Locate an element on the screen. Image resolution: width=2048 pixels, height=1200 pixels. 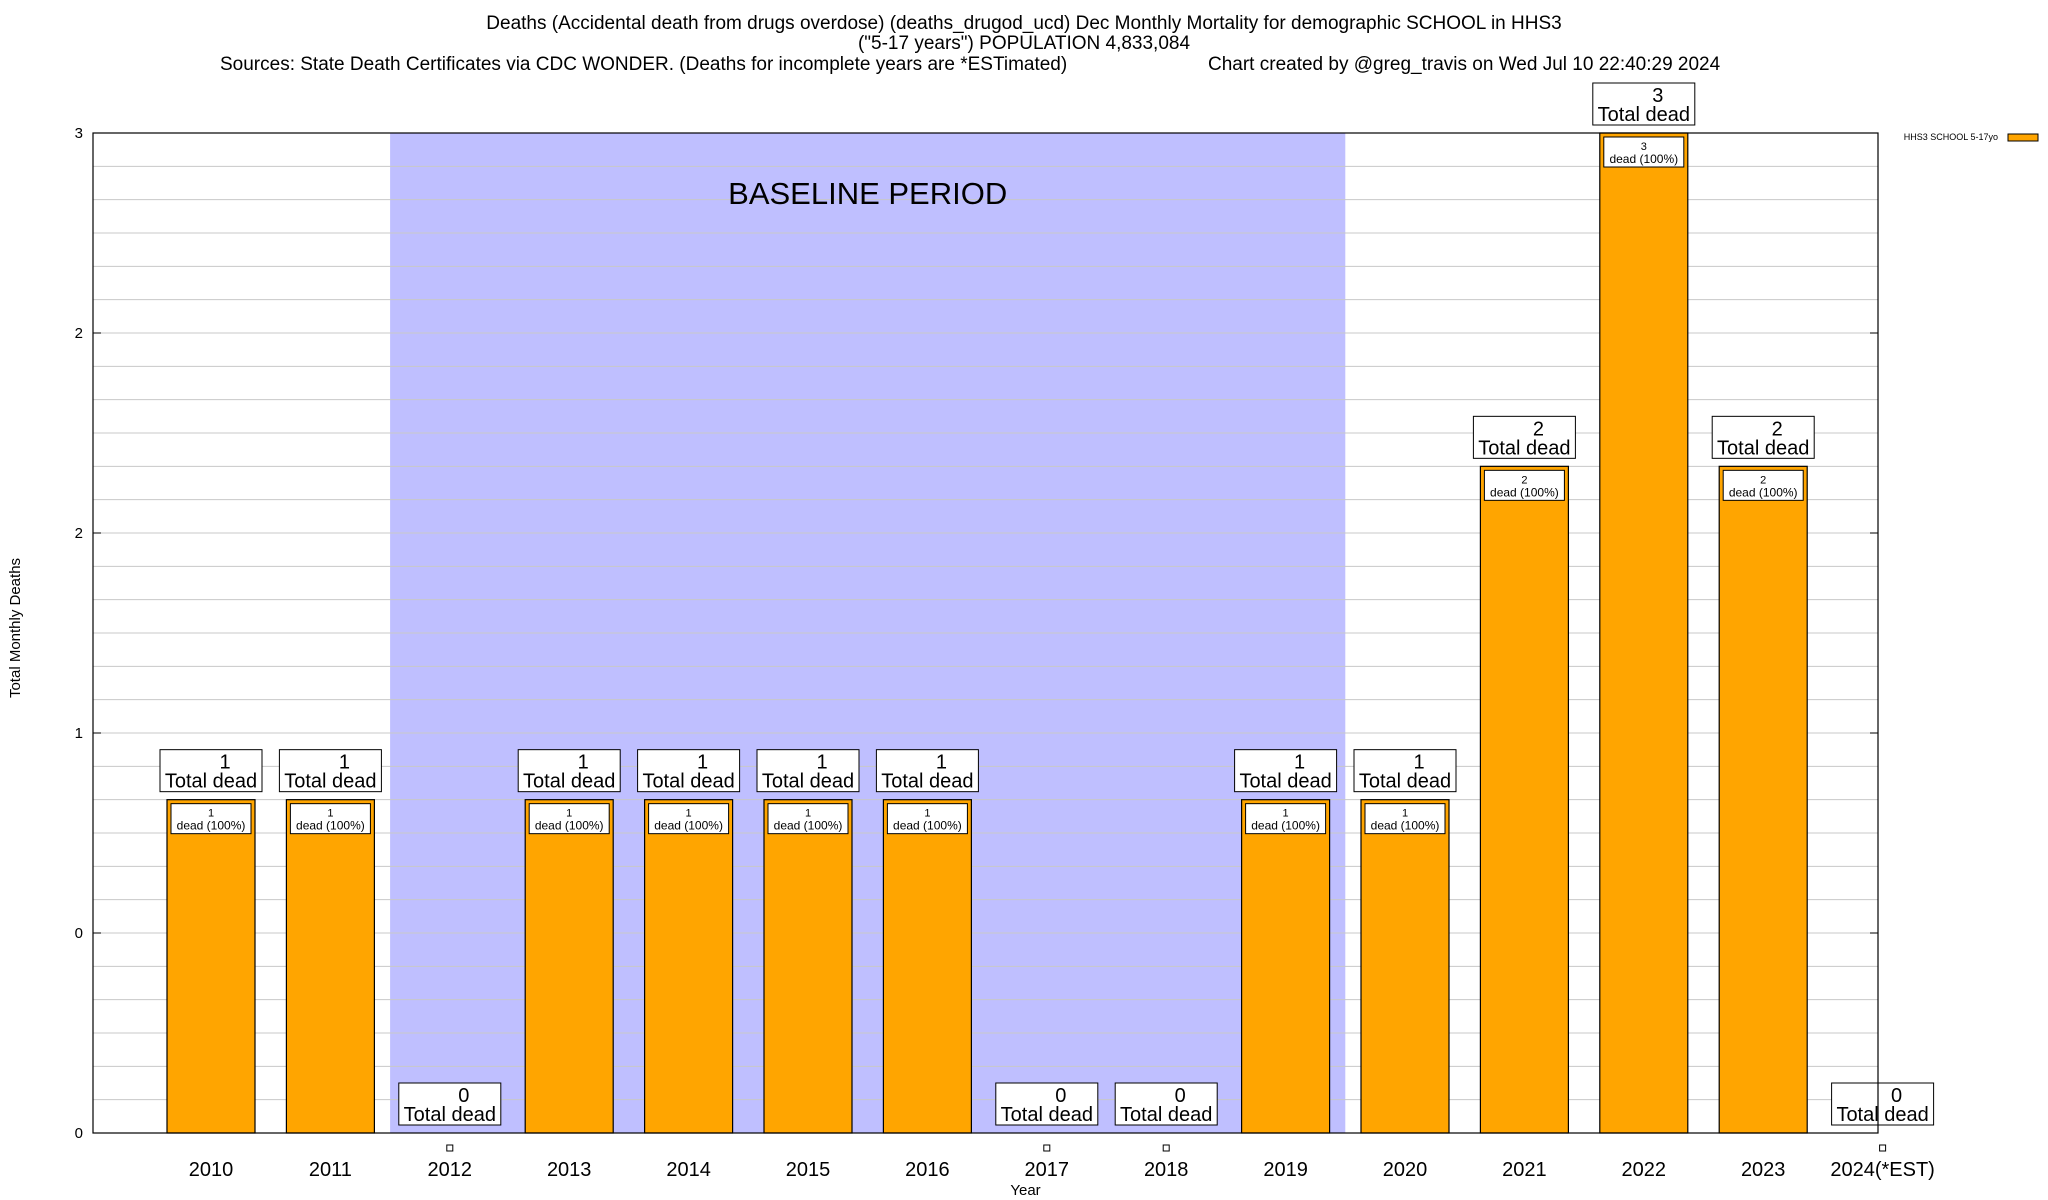
x-tick-label-2015: 2015 is located at coordinates (808, 1170).